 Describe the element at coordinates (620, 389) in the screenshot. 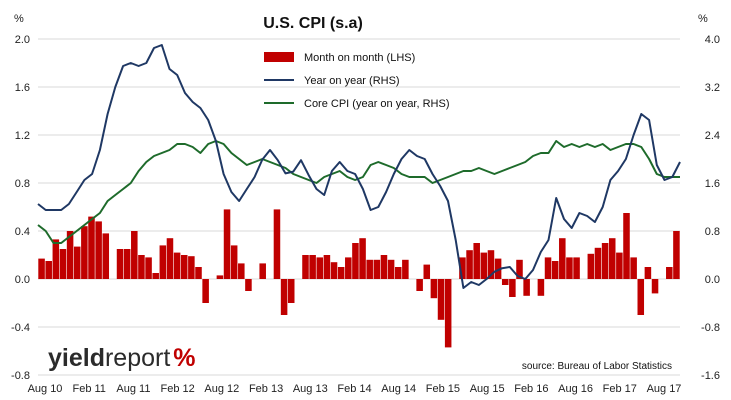

I see `x-tick-label: Feb 17` at that location.